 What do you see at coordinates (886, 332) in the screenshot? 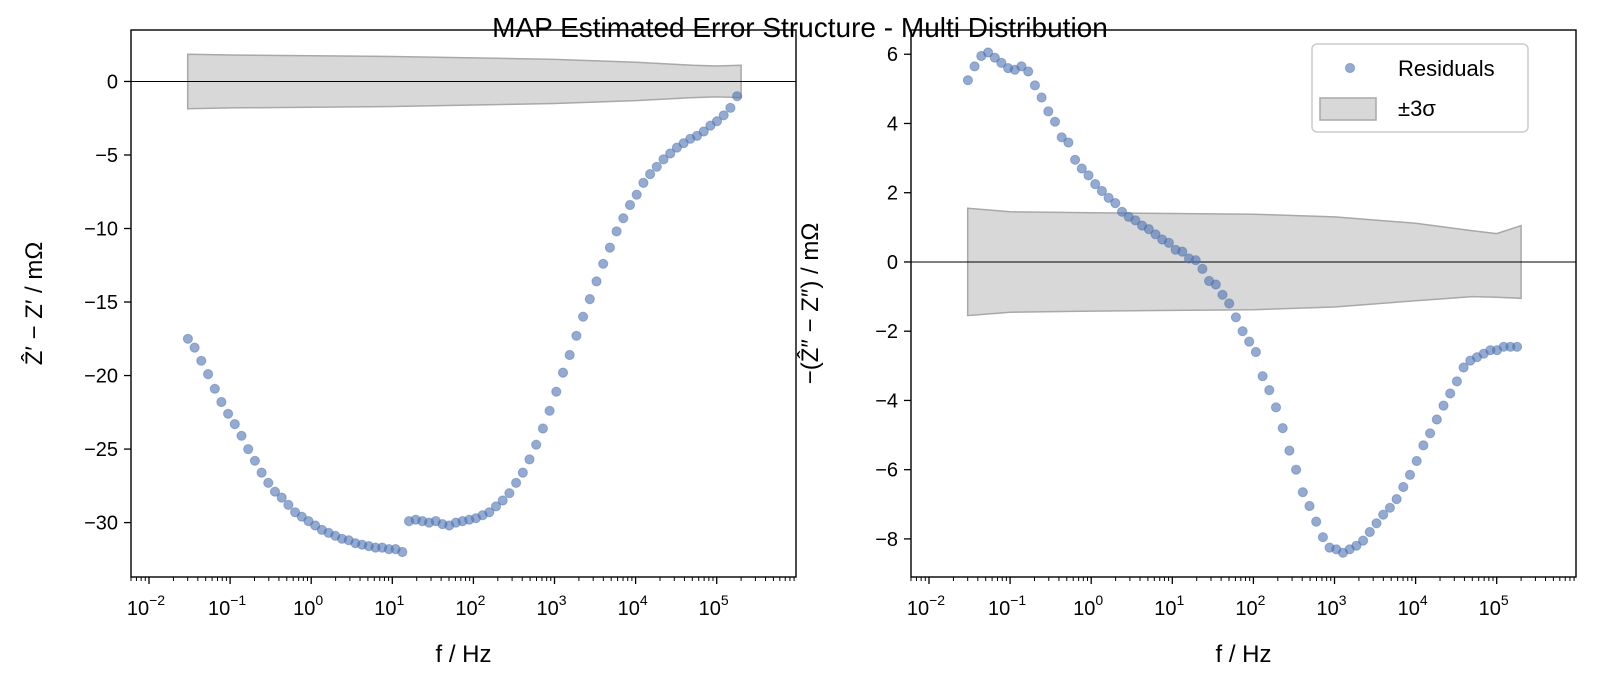
I see `y-tick-label: −2` at bounding box center [886, 332].